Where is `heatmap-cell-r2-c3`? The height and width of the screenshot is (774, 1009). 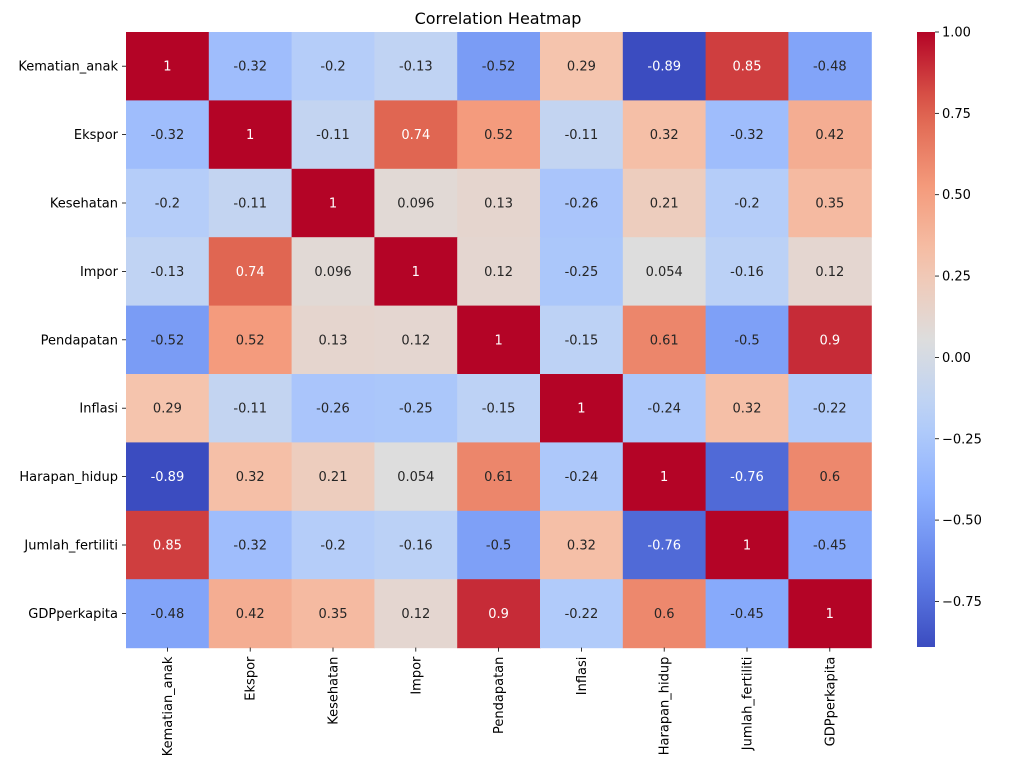 heatmap-cell-r2-c3 is located at coordinates (416, 203).